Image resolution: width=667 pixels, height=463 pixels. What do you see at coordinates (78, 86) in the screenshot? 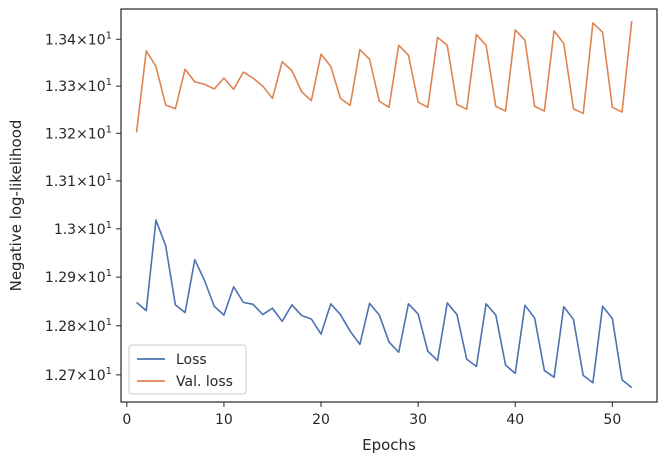
I see `y-tick-label: 1.33×10¹` at bounding box center [78, 86].